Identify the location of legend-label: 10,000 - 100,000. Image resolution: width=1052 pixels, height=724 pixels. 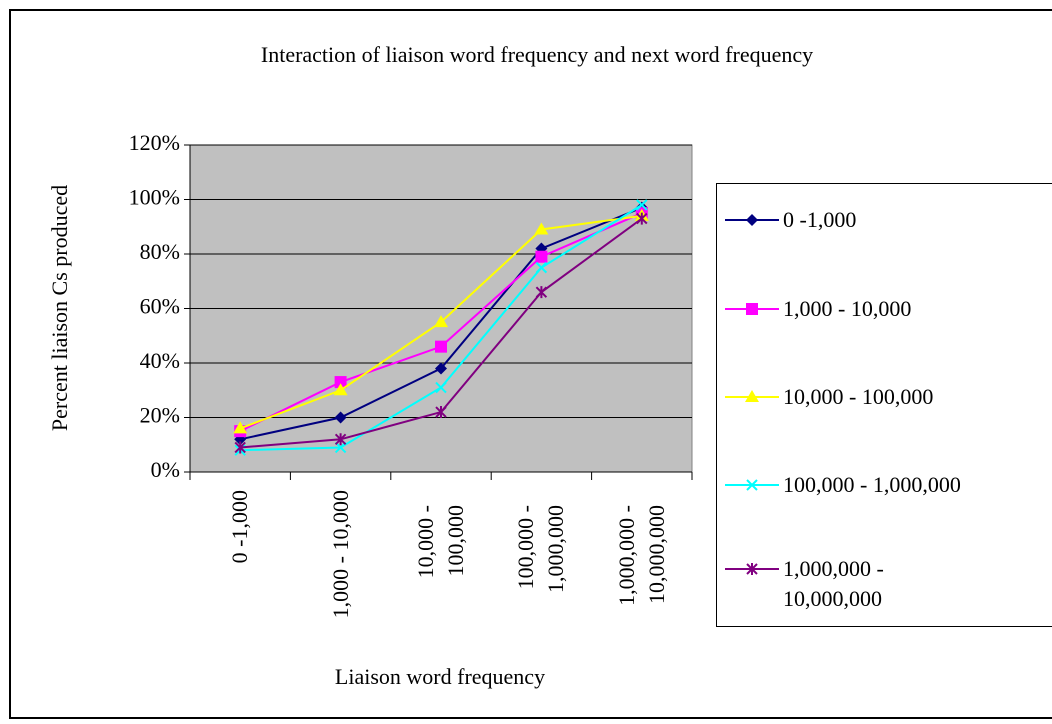
(858, 396).